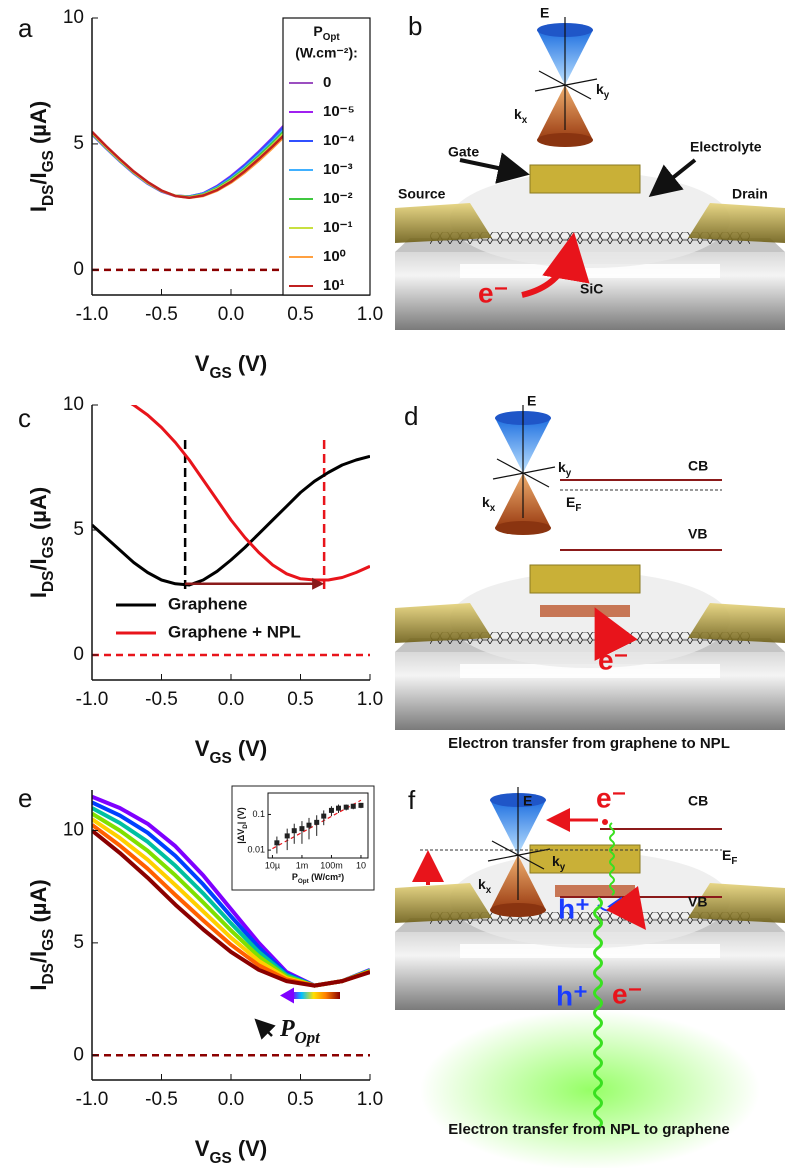 The height and width of the screenshot is (1168, 787). I want to click on panel-label: b, so click(415, 26).